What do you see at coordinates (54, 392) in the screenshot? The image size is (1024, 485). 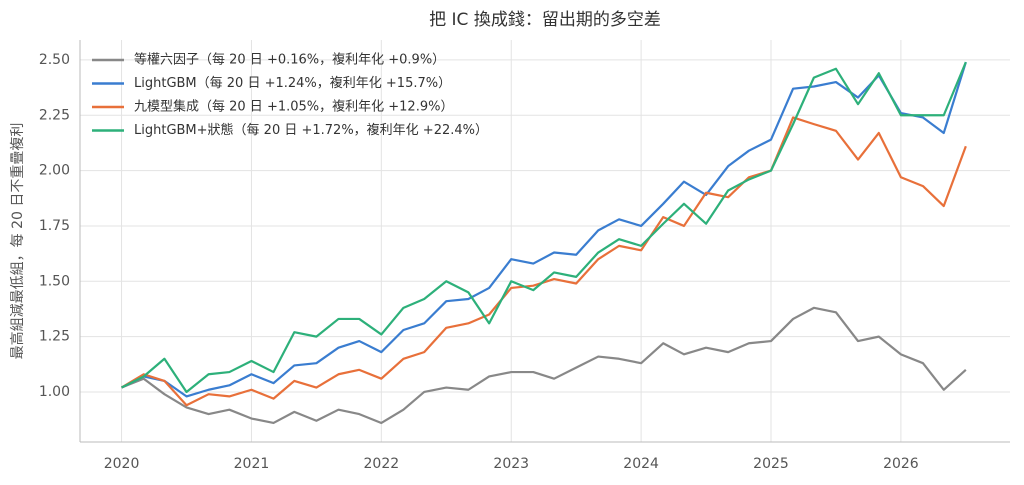 I see `y-tick-label: 1.00` at bounding box center [54, 392].